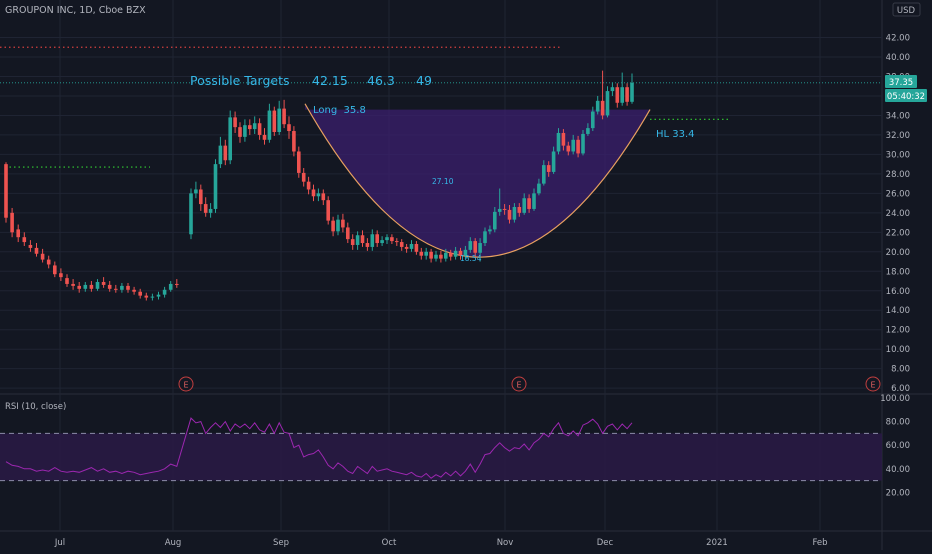  Describe the element at coordinates (75, 10) in the screenshot. I see `symbol-title: GROUPON INC, 1D, Cboe BZX` at that location.